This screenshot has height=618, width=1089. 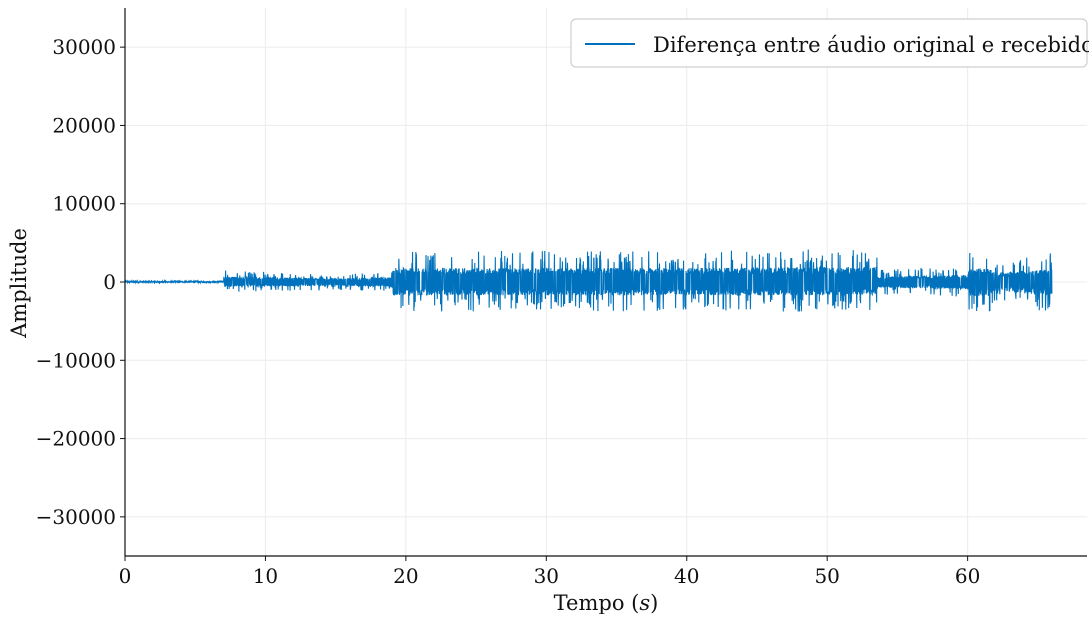 What do you see at coordinates (19, 283) in the screenshot?
I see `y-axis-label: Amplitude` at bounding box center [19, 283].